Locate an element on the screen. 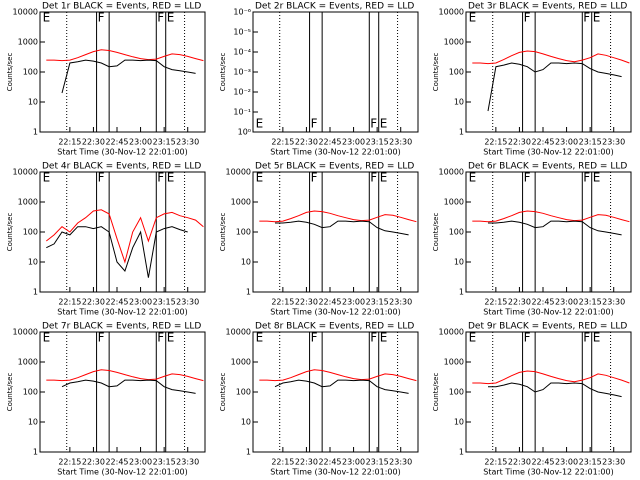 This screenshot has width=640, height=480. plot-frame is located at coordinates (548, 72).